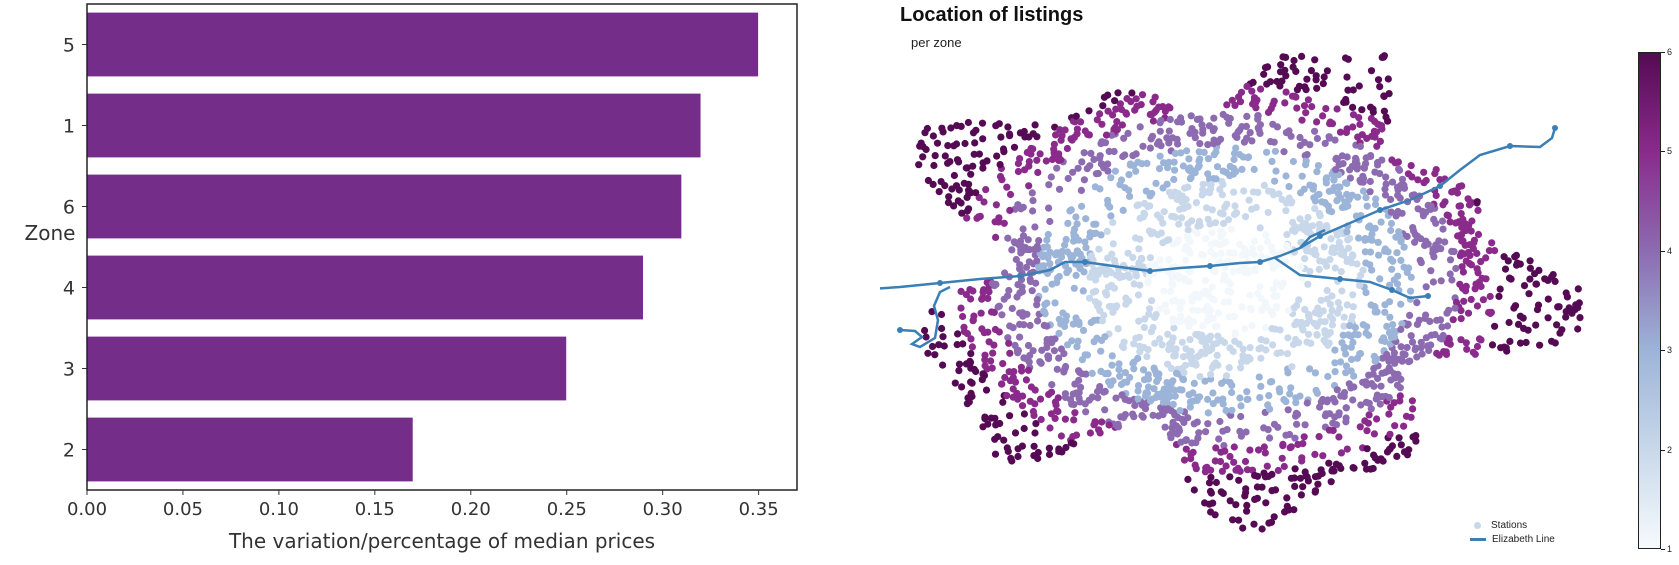 The width and height of the screenshot is (1679, 565). What do you see at coordinates (567, 509) in the screenshot?
I see `x-tick-label: 0.25` at bounding box center [567, 509].